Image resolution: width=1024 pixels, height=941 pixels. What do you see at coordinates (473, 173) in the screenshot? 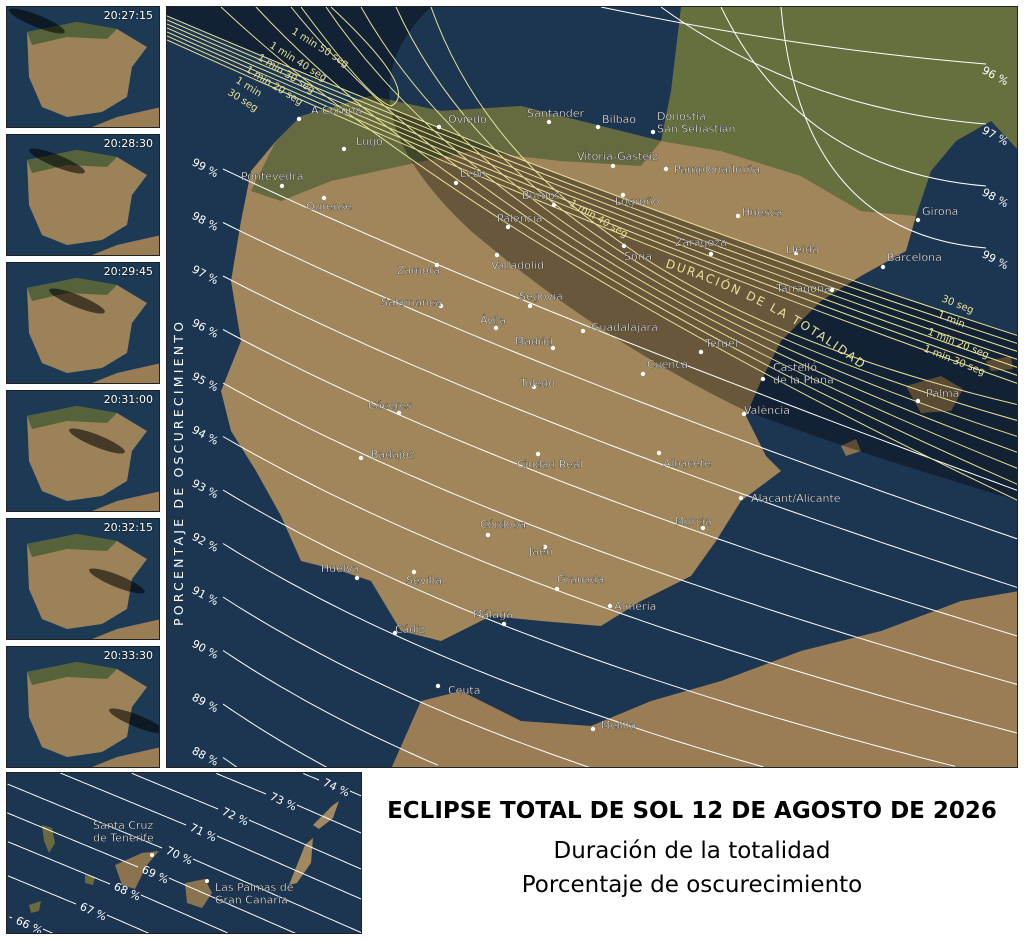
I see `city-label: León` at bounding box center [473, 173].